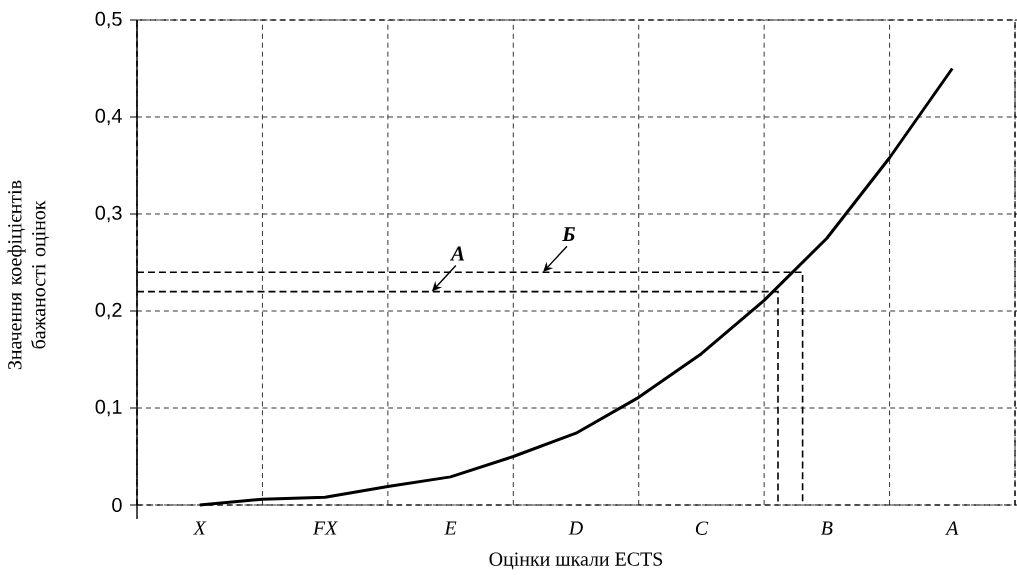 This screenshot has height=575, width=1017. What do you see at coordinates (575, 528) in the screenshot?
I see `x-tick-label: D` at bounding box center [575, 528].